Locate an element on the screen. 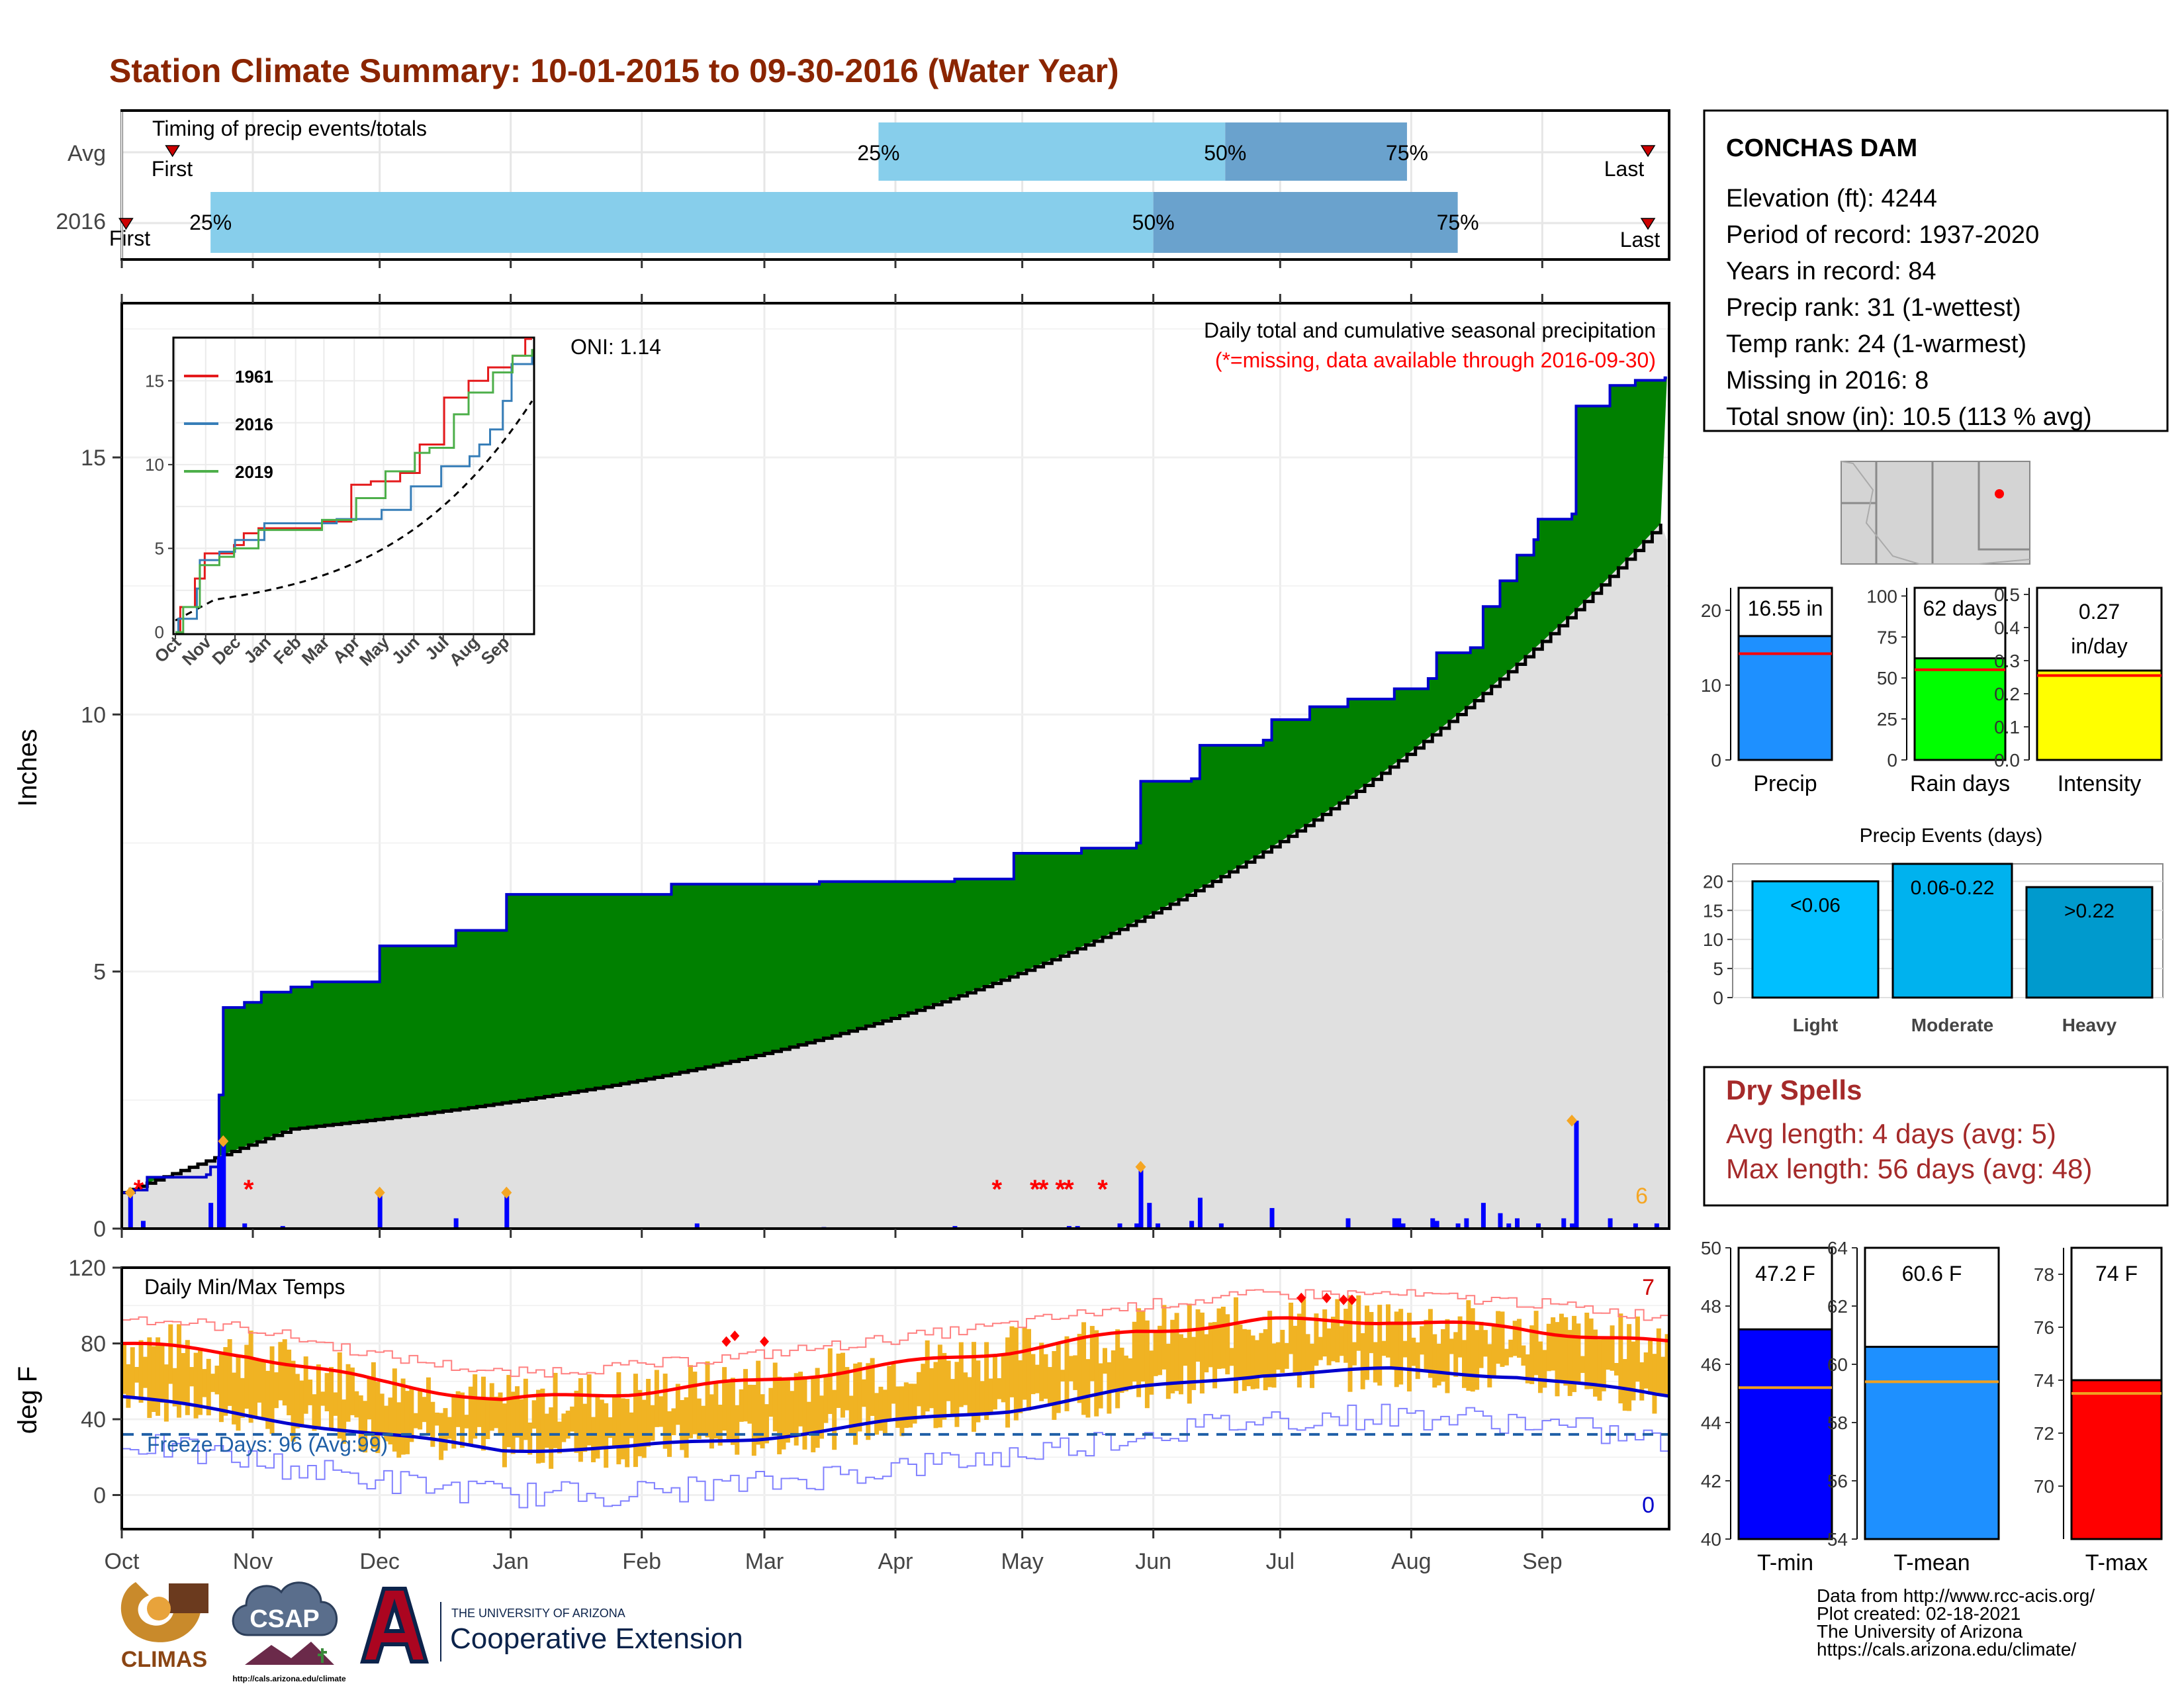 Image resolution: width=2184 pixels, height=1688 pixels. dry-spells-frame is located at coordinates (1936, 1136).